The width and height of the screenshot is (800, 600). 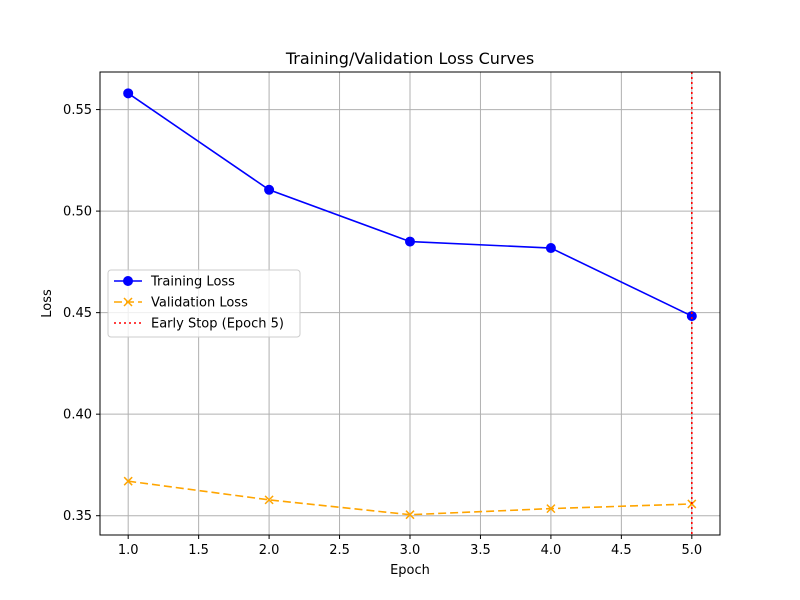 What do you see at coordinates (409, 58) in the screenshot?
I see `chart-title: Training/Validation Loss Curves` at bounding box center [409, 58].